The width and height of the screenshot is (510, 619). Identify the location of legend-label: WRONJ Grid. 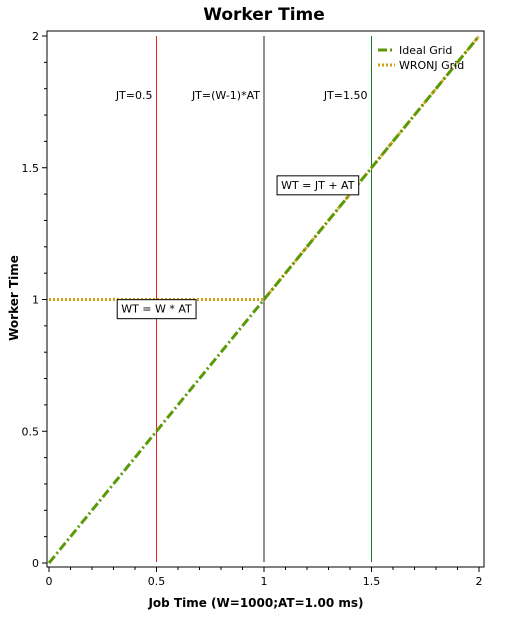
(431, 65).